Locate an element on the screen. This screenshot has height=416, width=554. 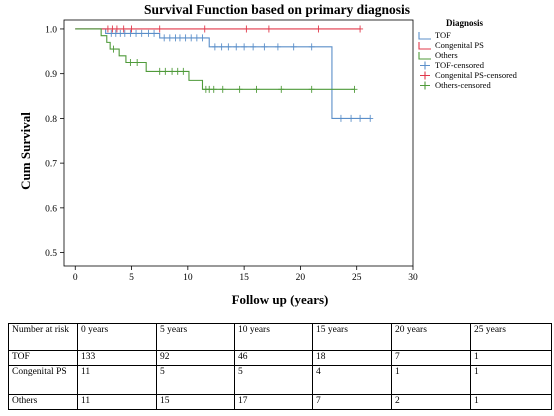
table-row: TOF 133 92 46 18 7 1 is located at coordinates (280, 358).